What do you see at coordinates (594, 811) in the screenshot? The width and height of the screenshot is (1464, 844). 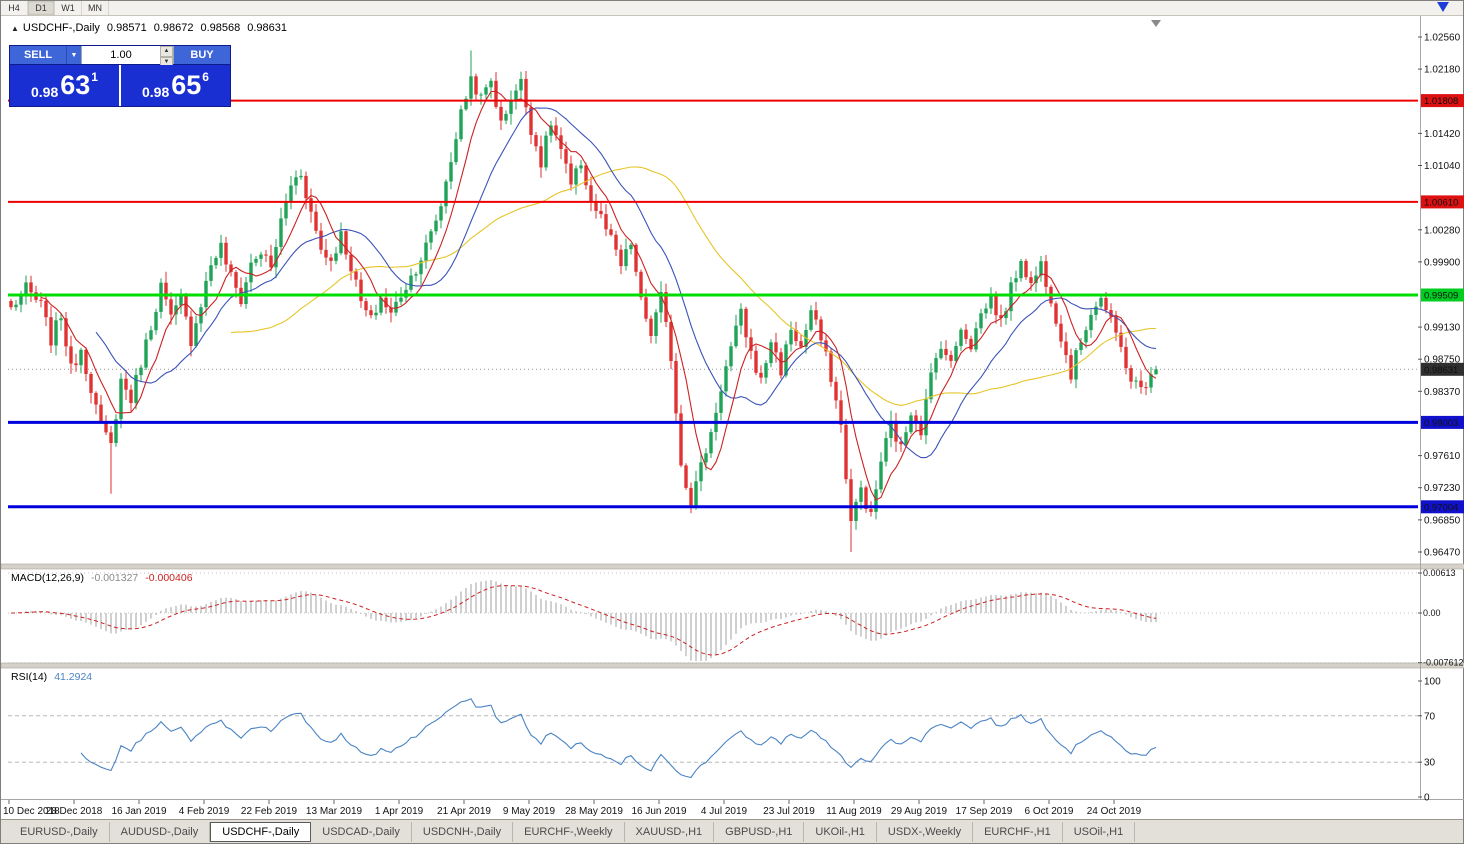 I see `svg-text: 28 May 2019` at bounding box center [594, 811].